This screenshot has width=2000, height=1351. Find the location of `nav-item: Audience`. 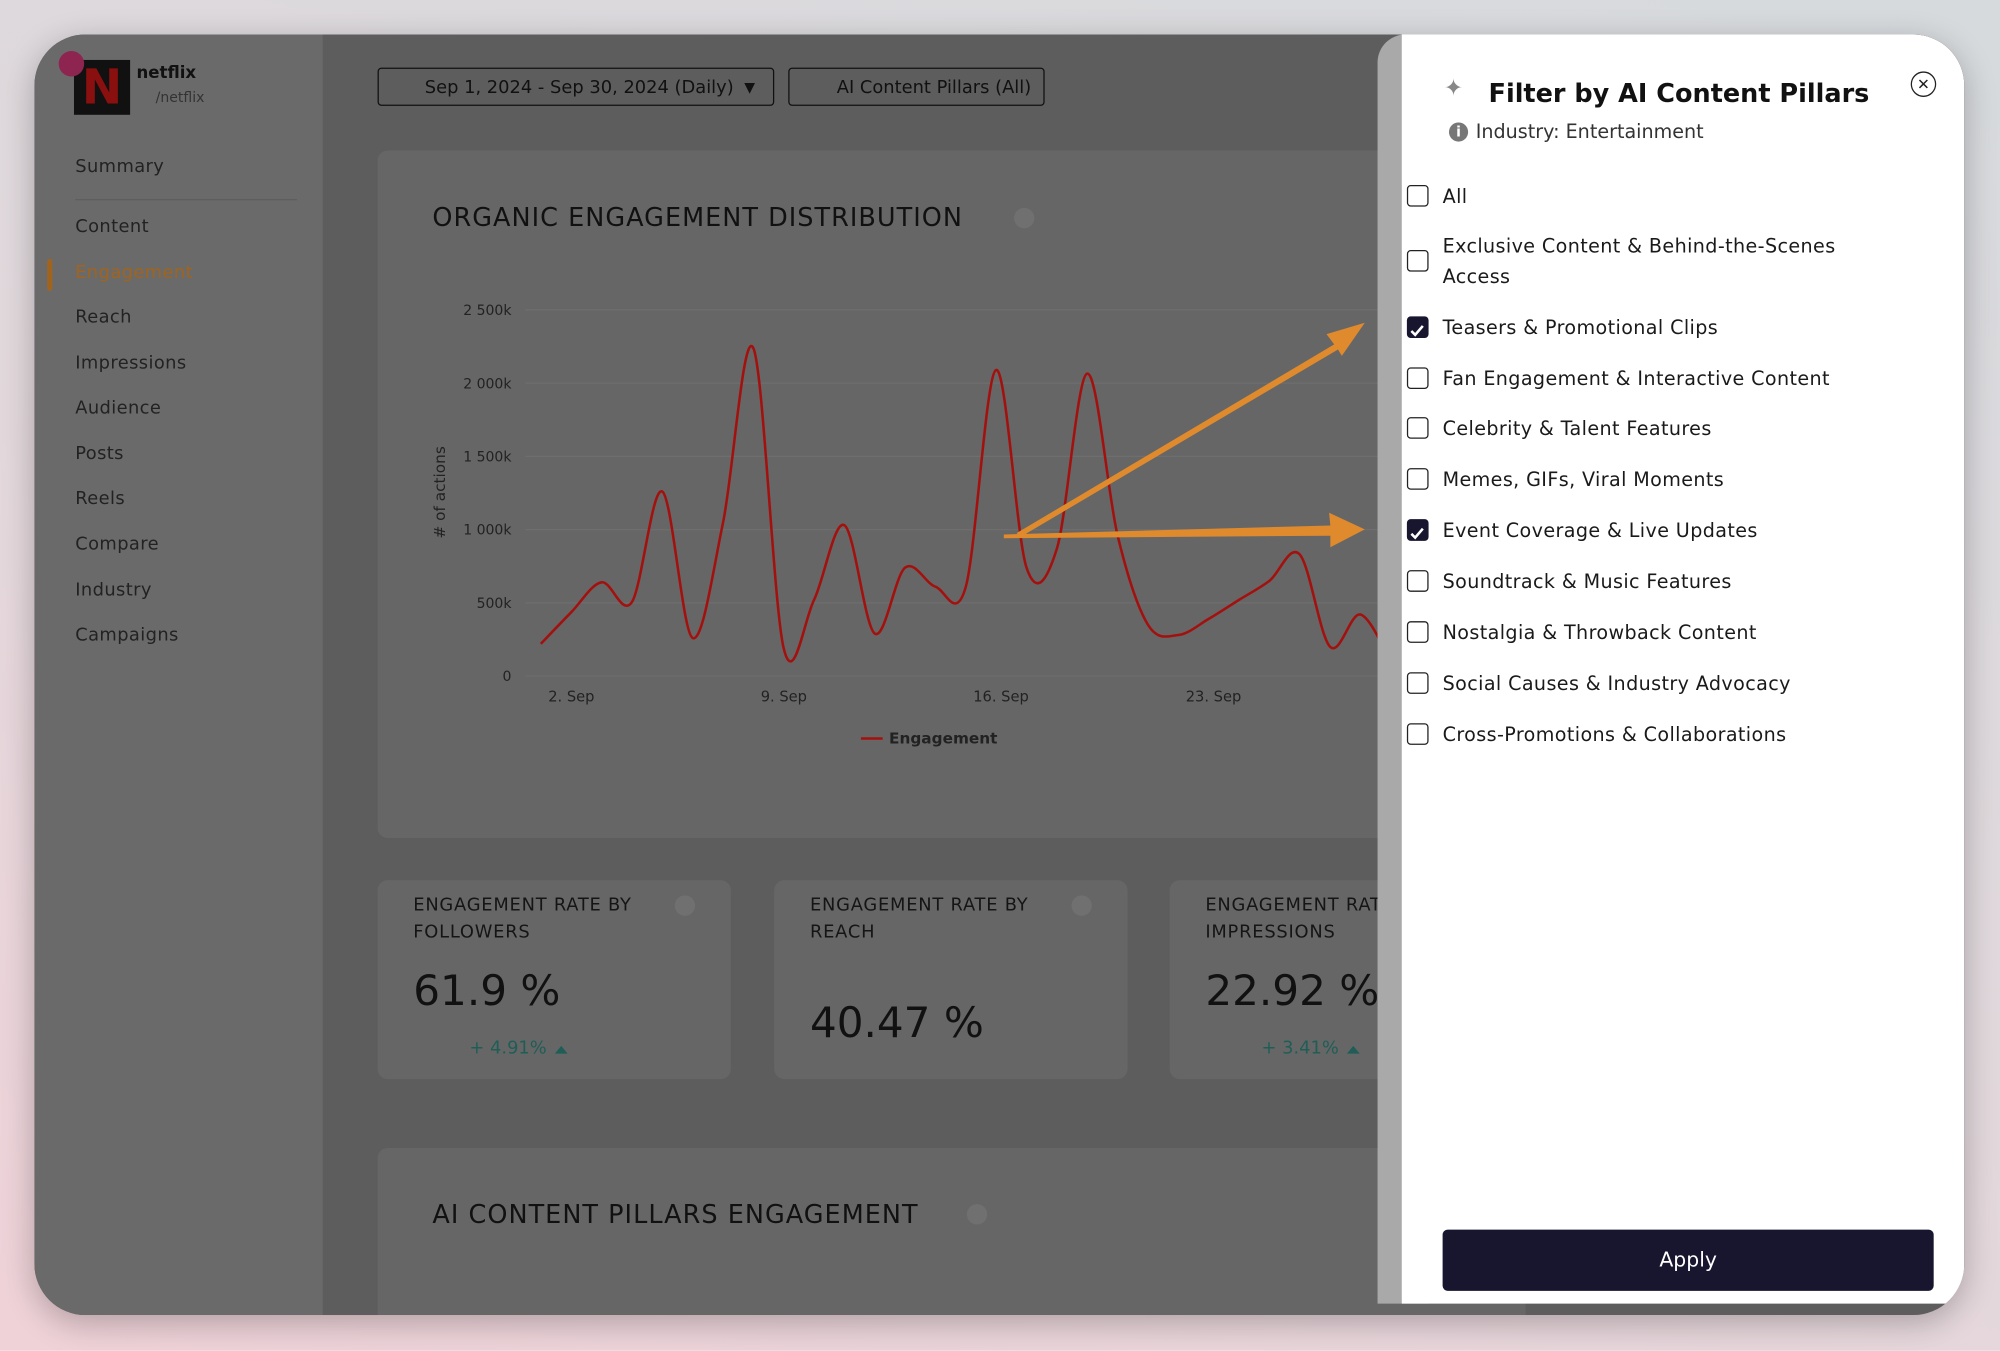

nav-item: Audience is located at coordinates (118, 408).